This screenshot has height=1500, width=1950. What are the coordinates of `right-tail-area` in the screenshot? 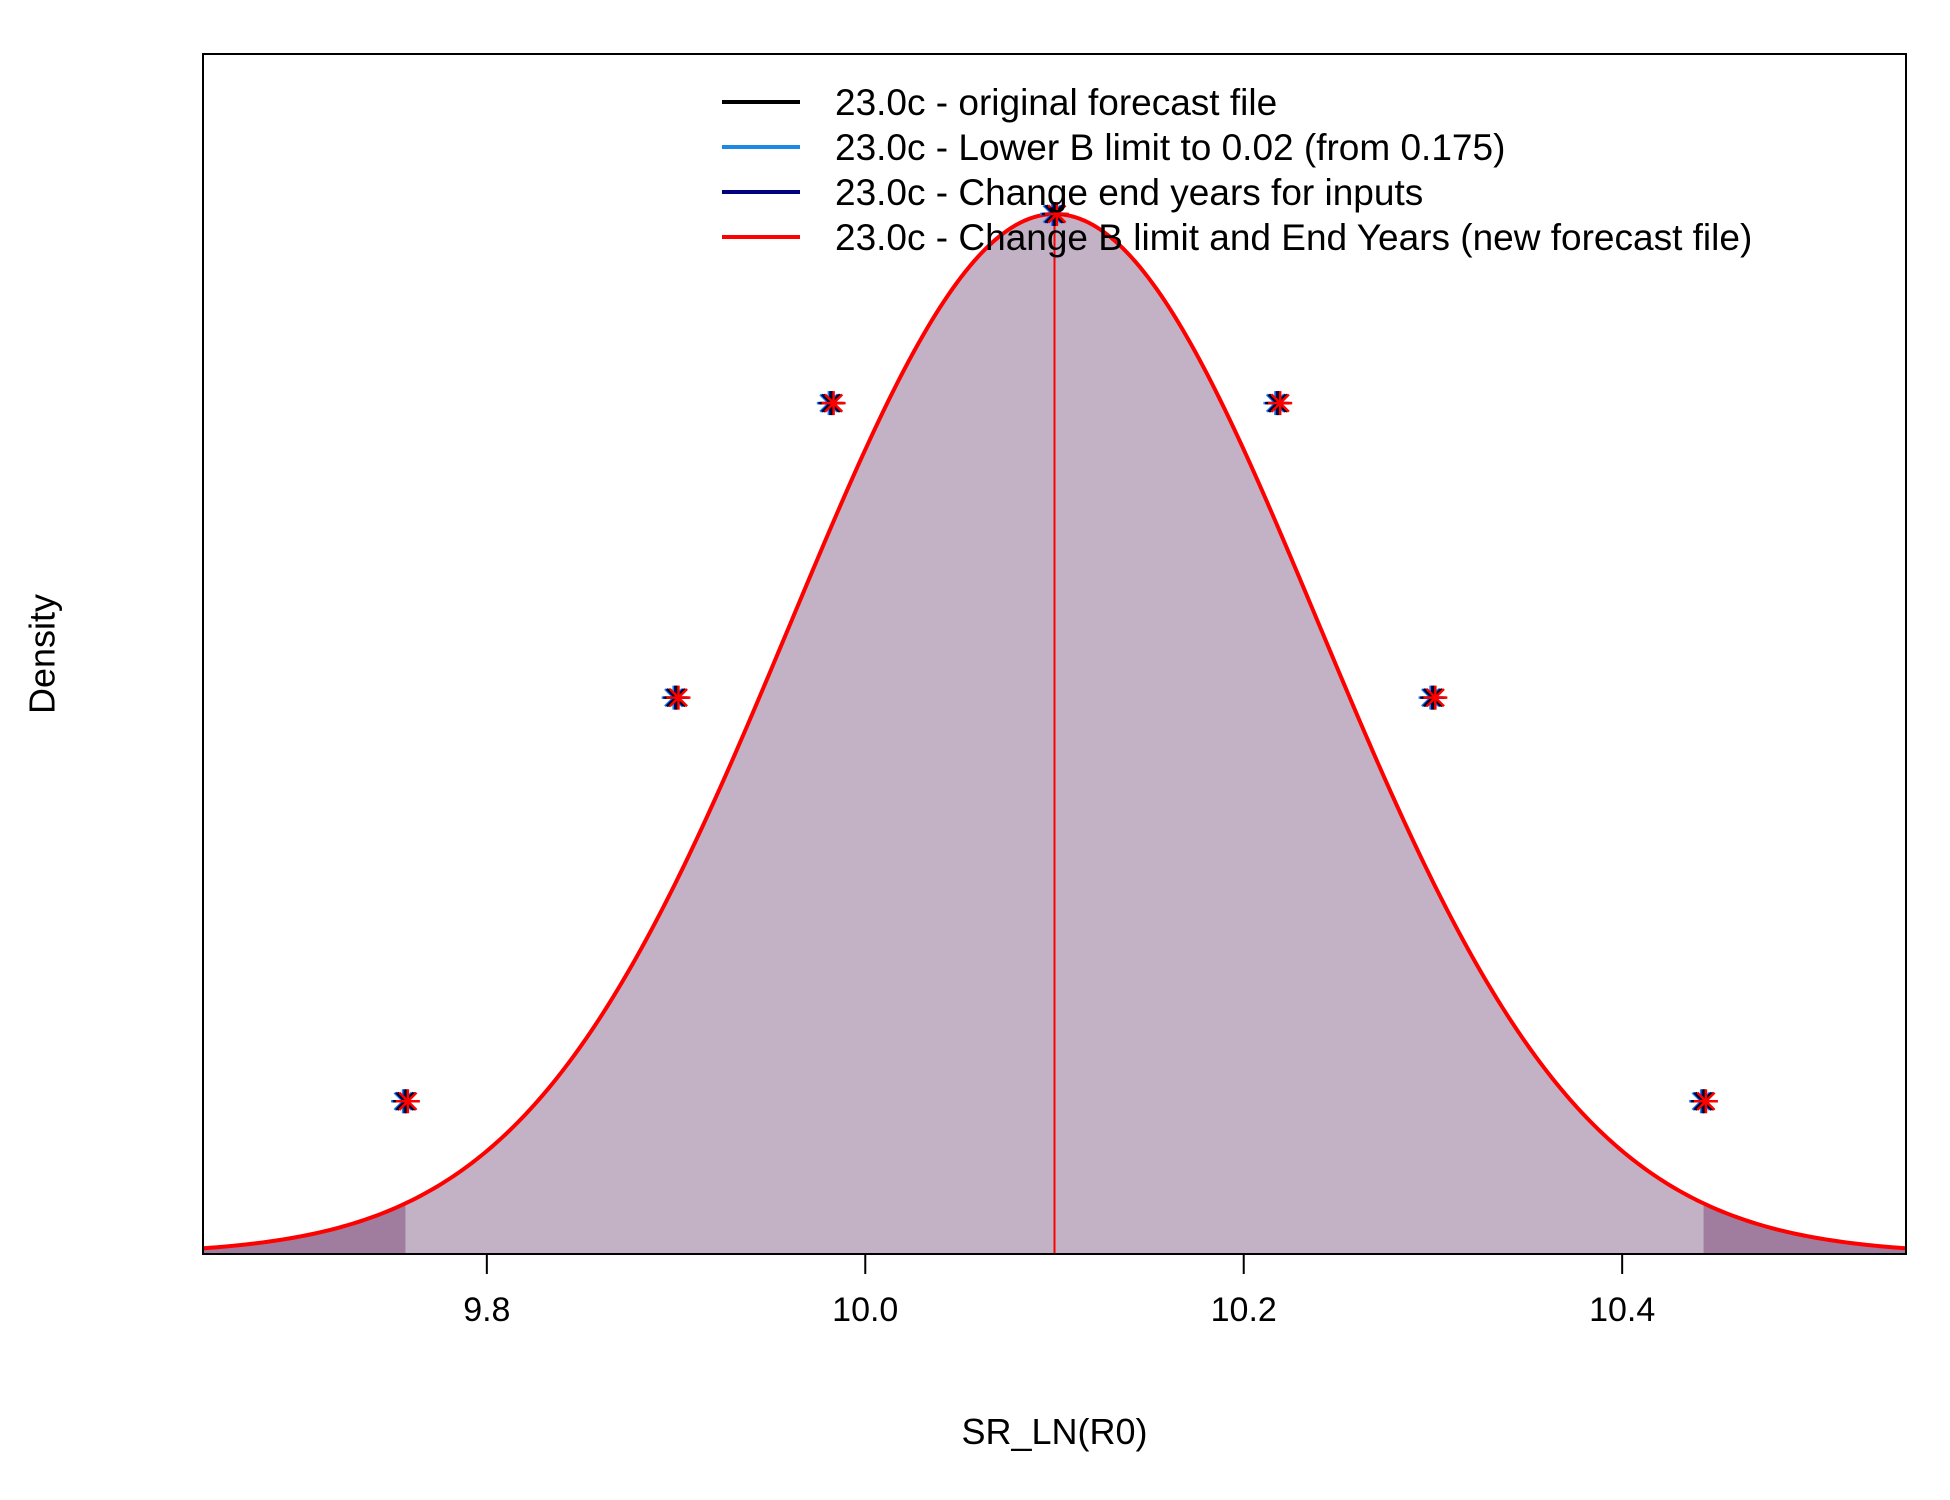 It's located at (1804, 1228).